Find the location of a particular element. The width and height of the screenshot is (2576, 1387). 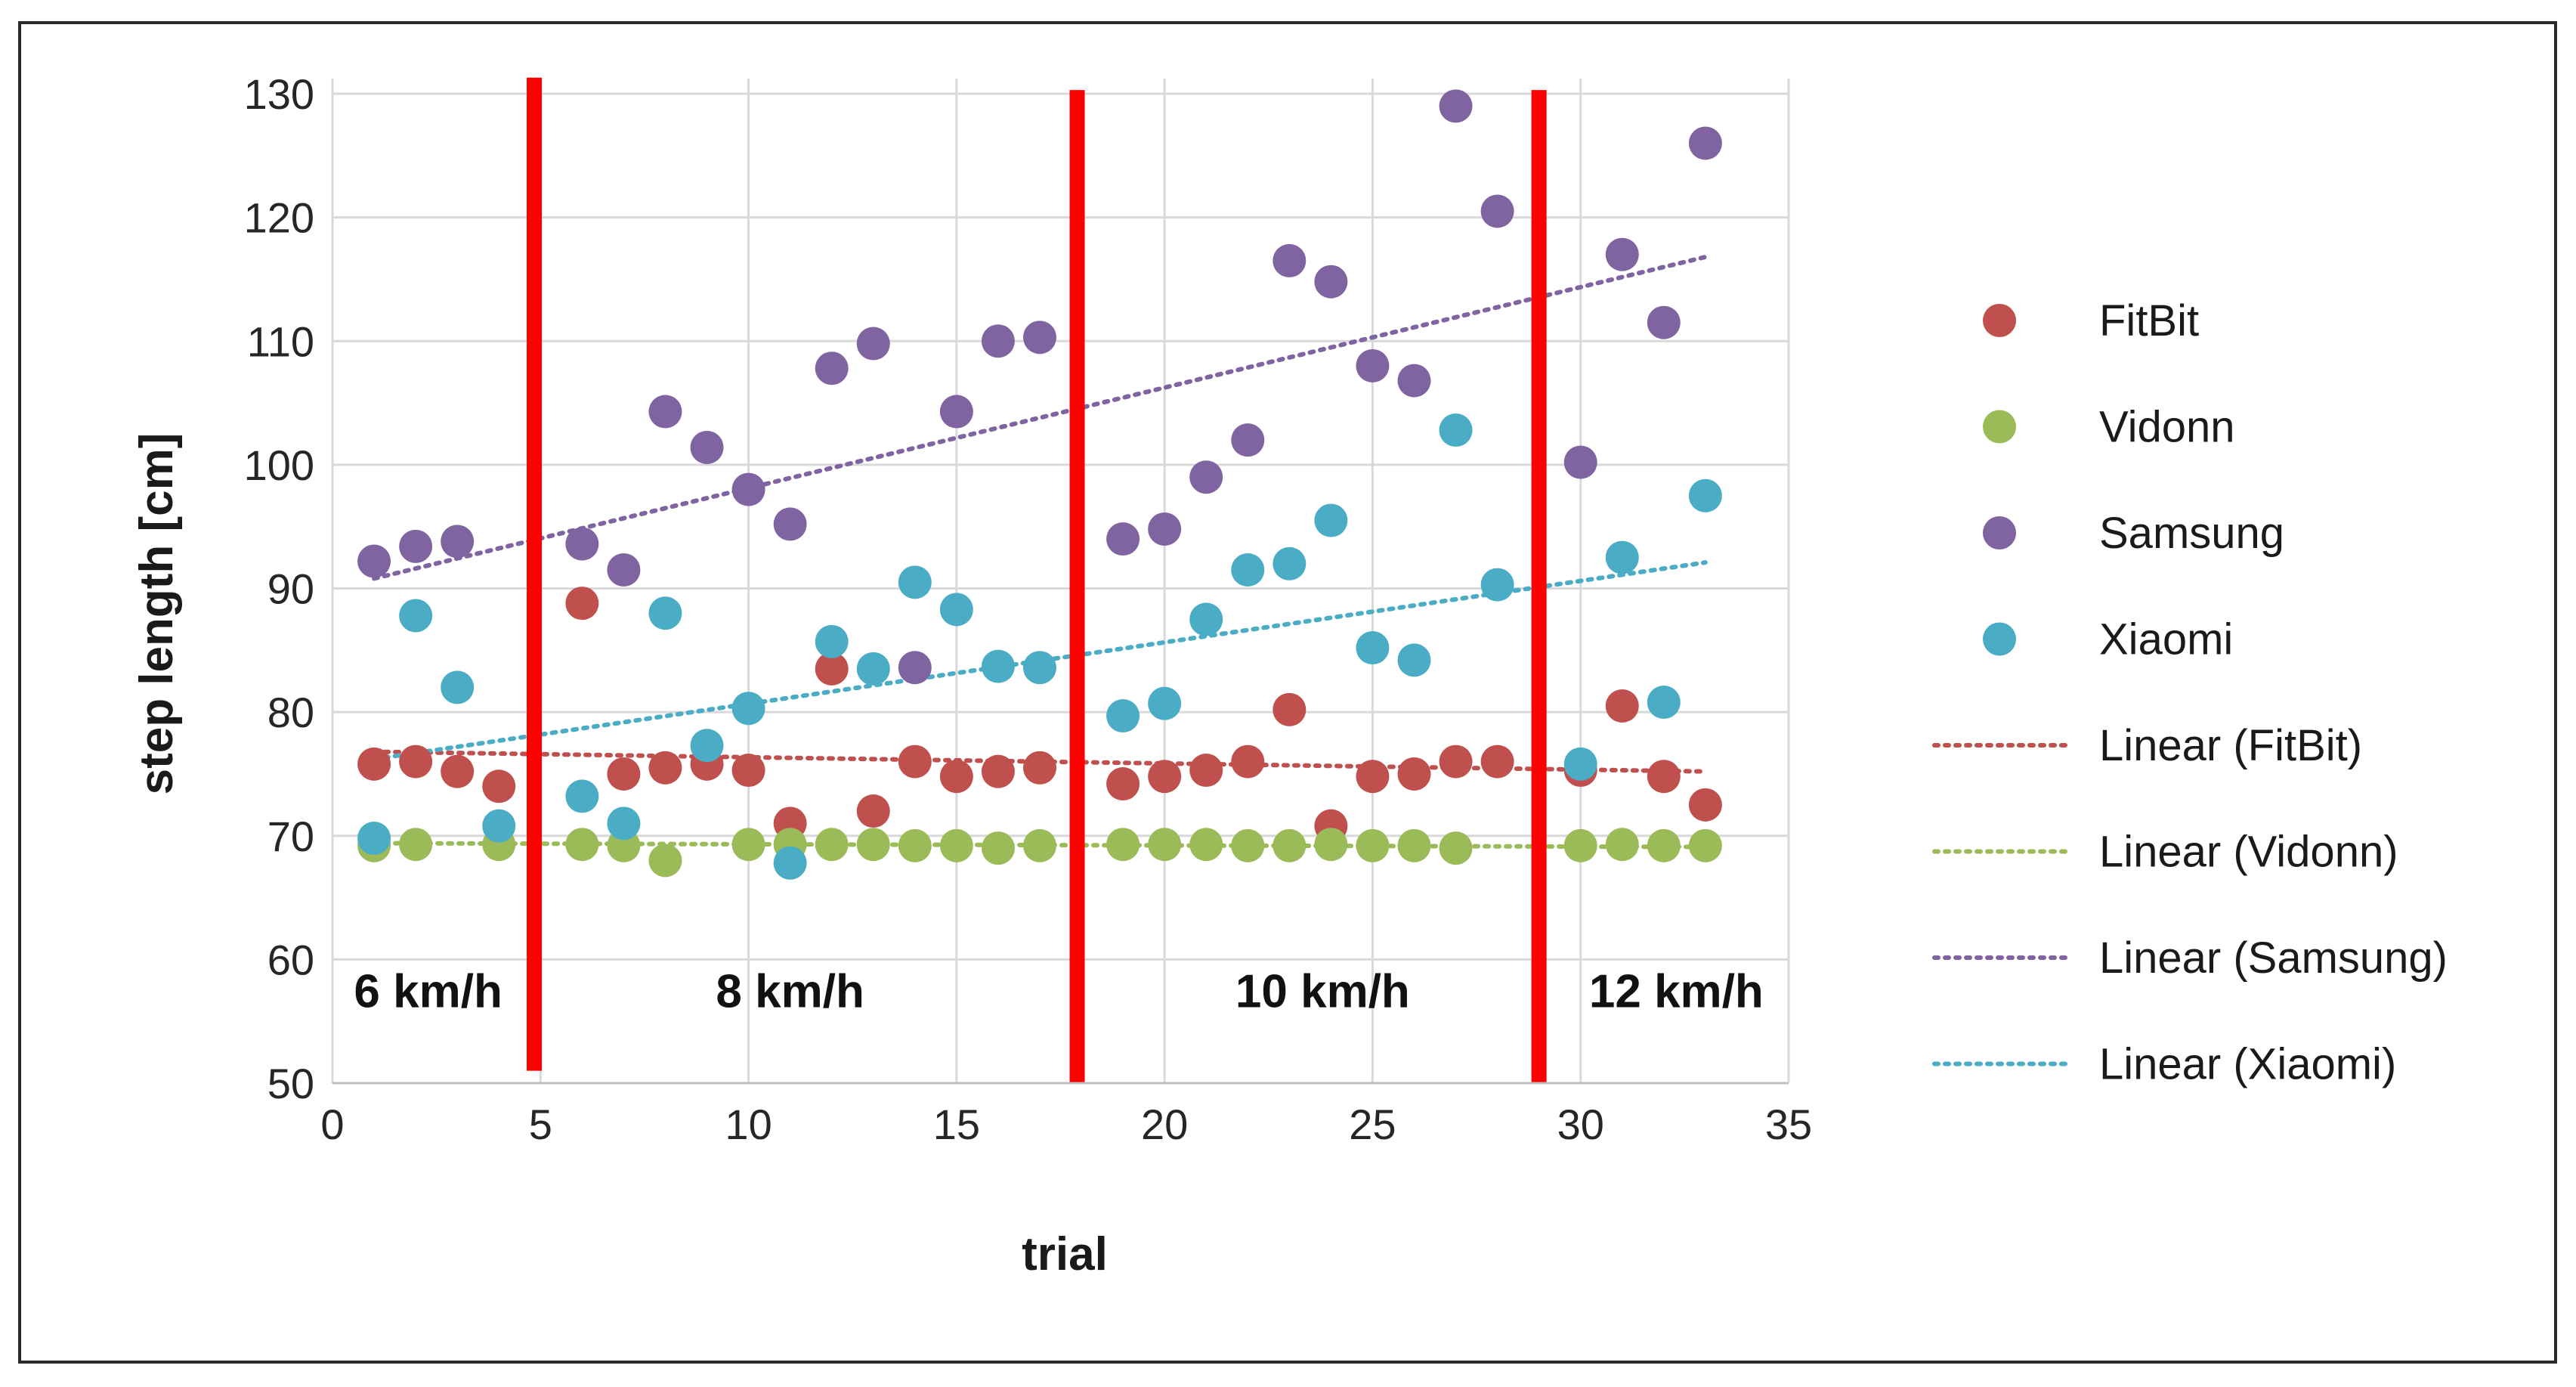

speed-label: 6 km/h is located at coordinates (428, 992).